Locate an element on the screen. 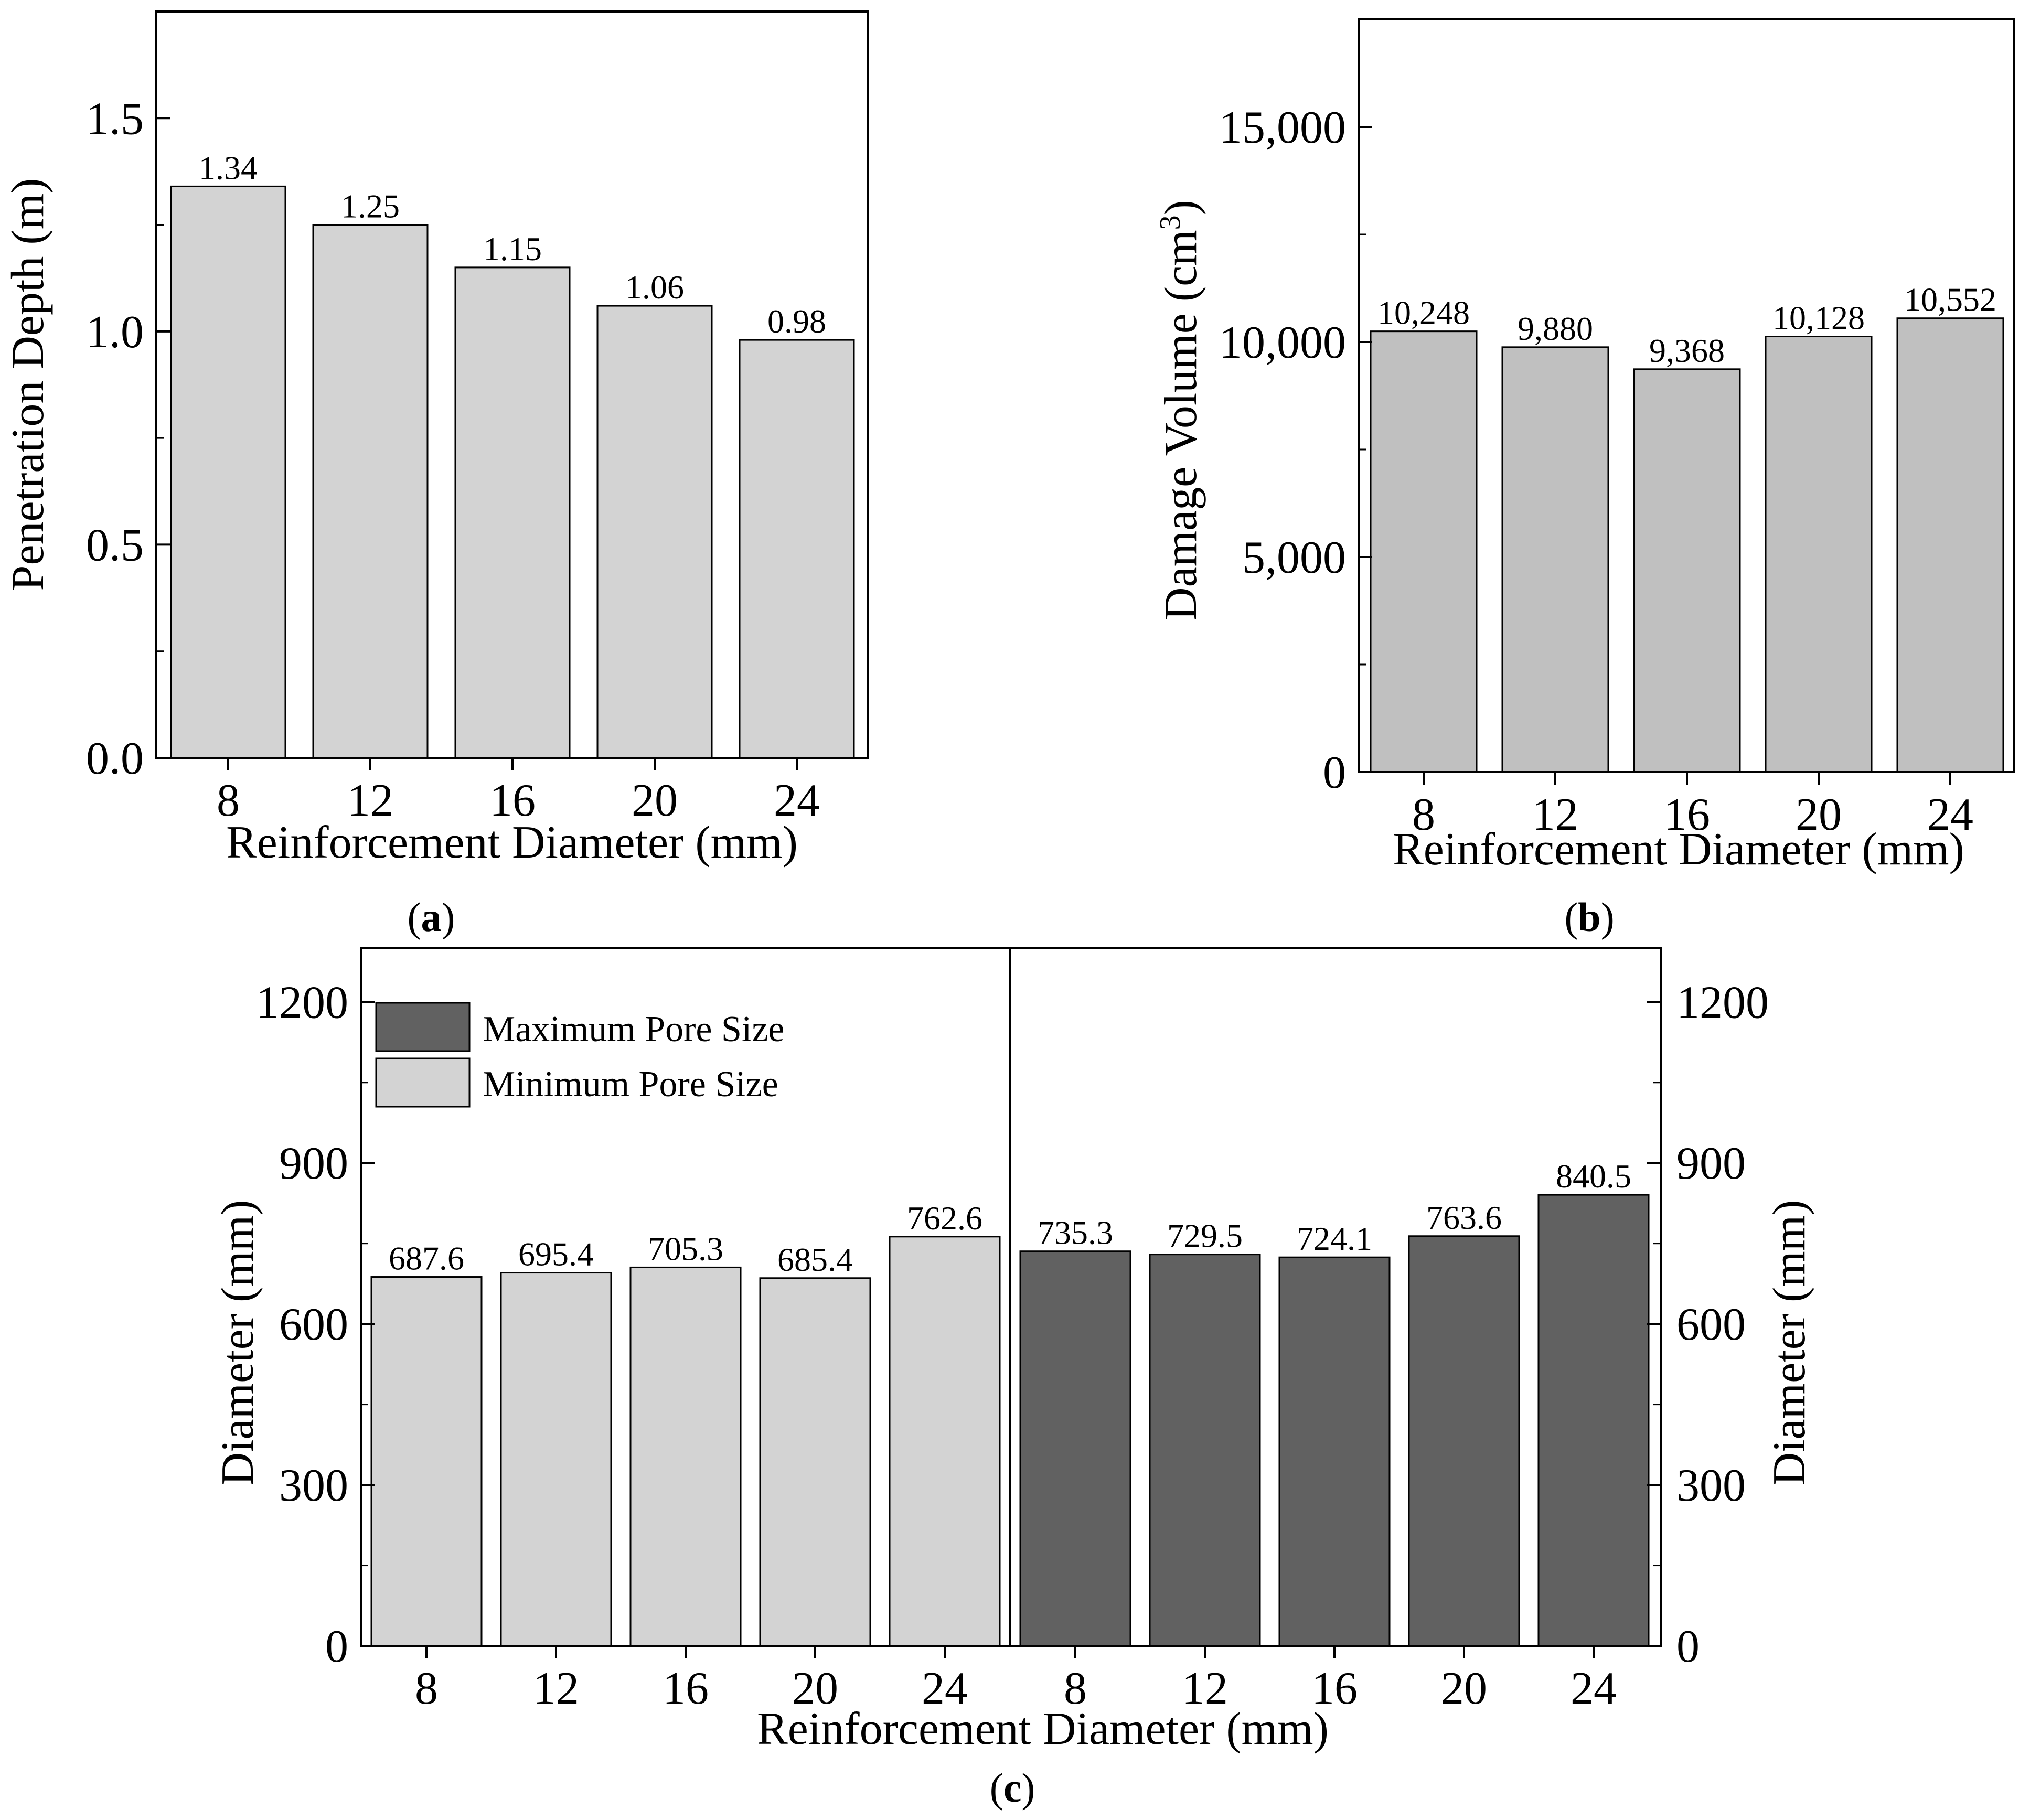 The height and width of the screenshot is (1820, 2019). chart-a-panel-label: (a) is located at coordinates (431, 917).